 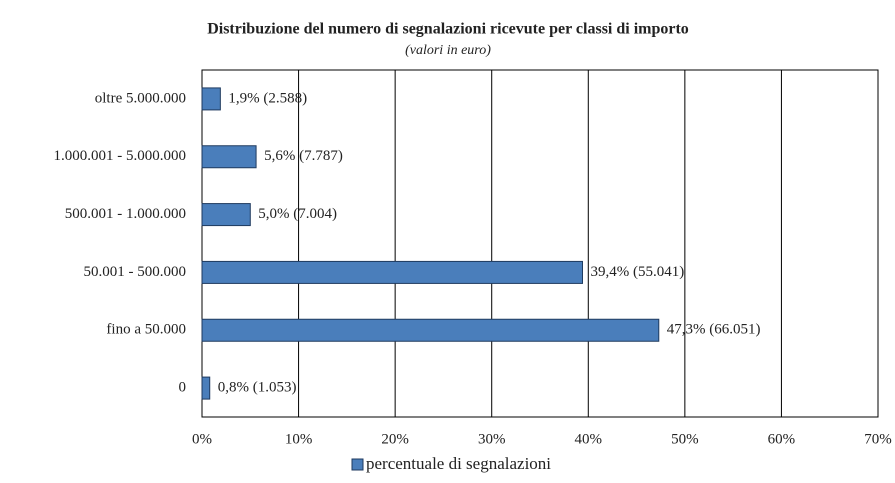 What do you see at coordinates (714, 330) in the screenshot?
I see `value-label: 47,3% (66.051)` at bounding box center [714, 330].